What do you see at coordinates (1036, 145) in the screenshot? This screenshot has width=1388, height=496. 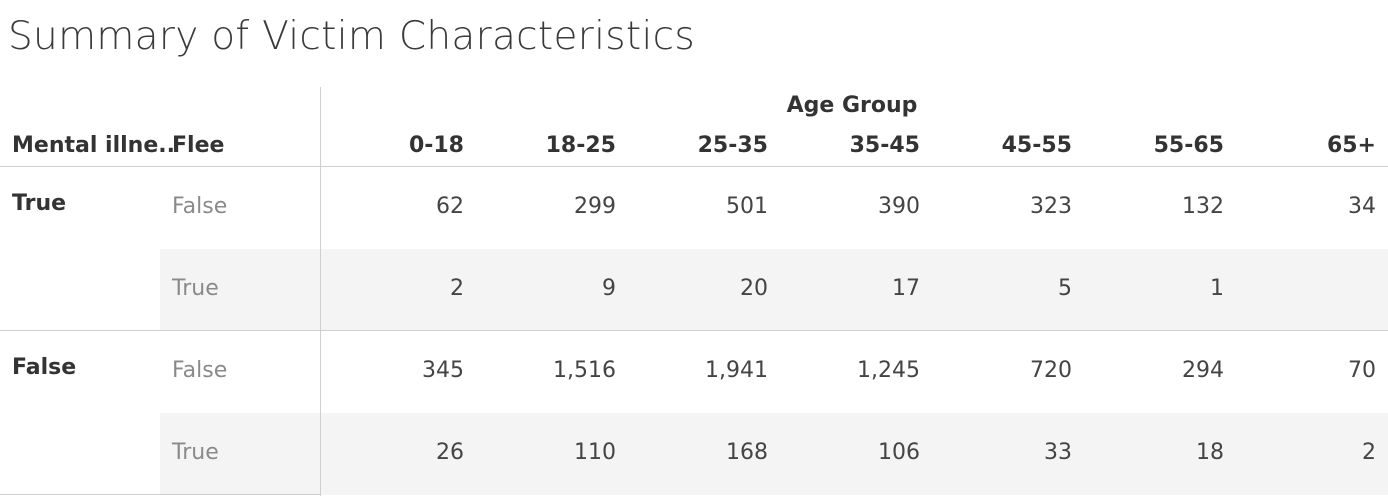 I see `column-header: 45-55` at bounding box center [1036, 145].